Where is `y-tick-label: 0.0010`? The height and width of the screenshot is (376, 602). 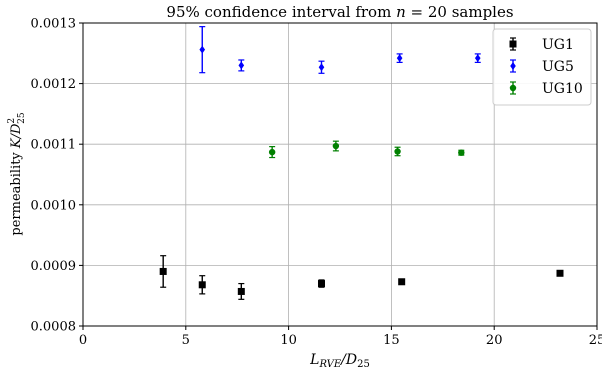 y-tick-label: 0.0010 is located at coordinates (54, 205).